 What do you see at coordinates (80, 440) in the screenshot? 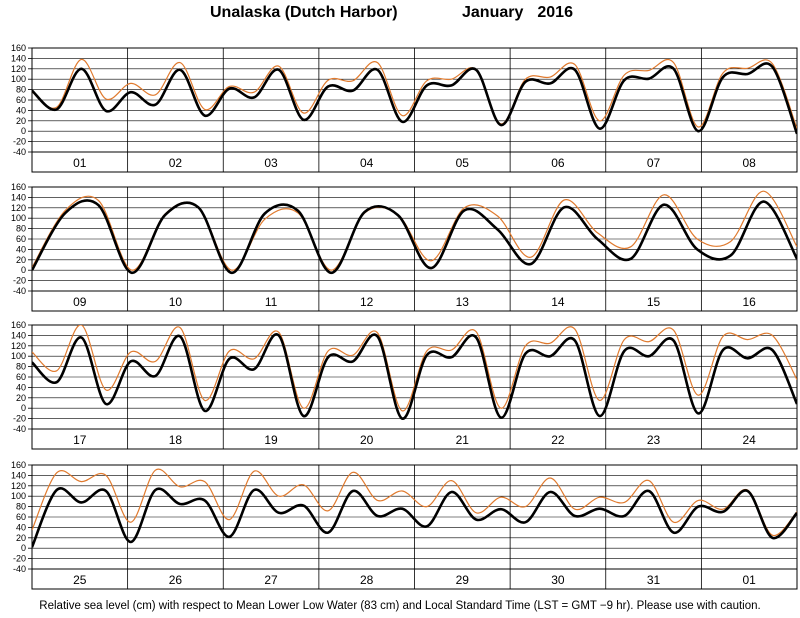
I see `day-label: 17` at bounding box center [80, 440].